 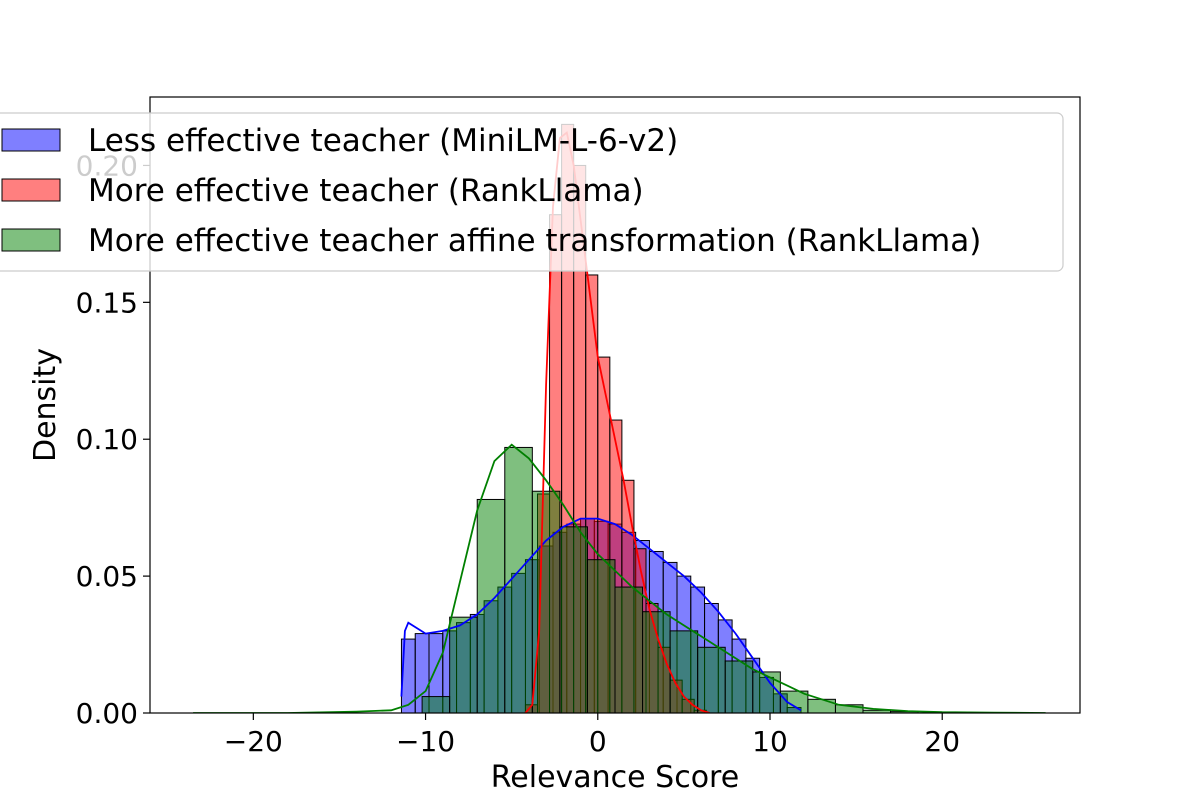 I want to click on x-tick-label: 0, so click(x=598, y=741).